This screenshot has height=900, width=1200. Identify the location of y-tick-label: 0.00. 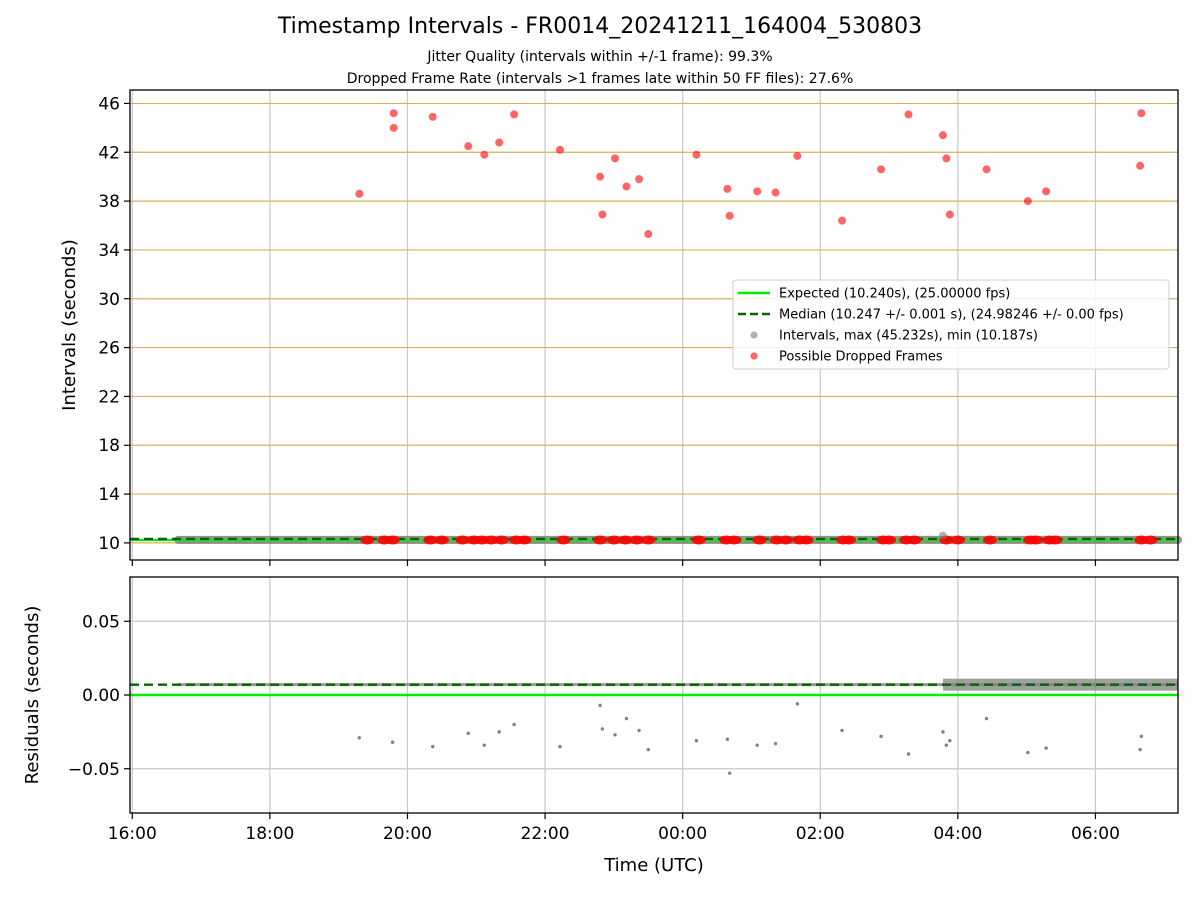
(101, 696).